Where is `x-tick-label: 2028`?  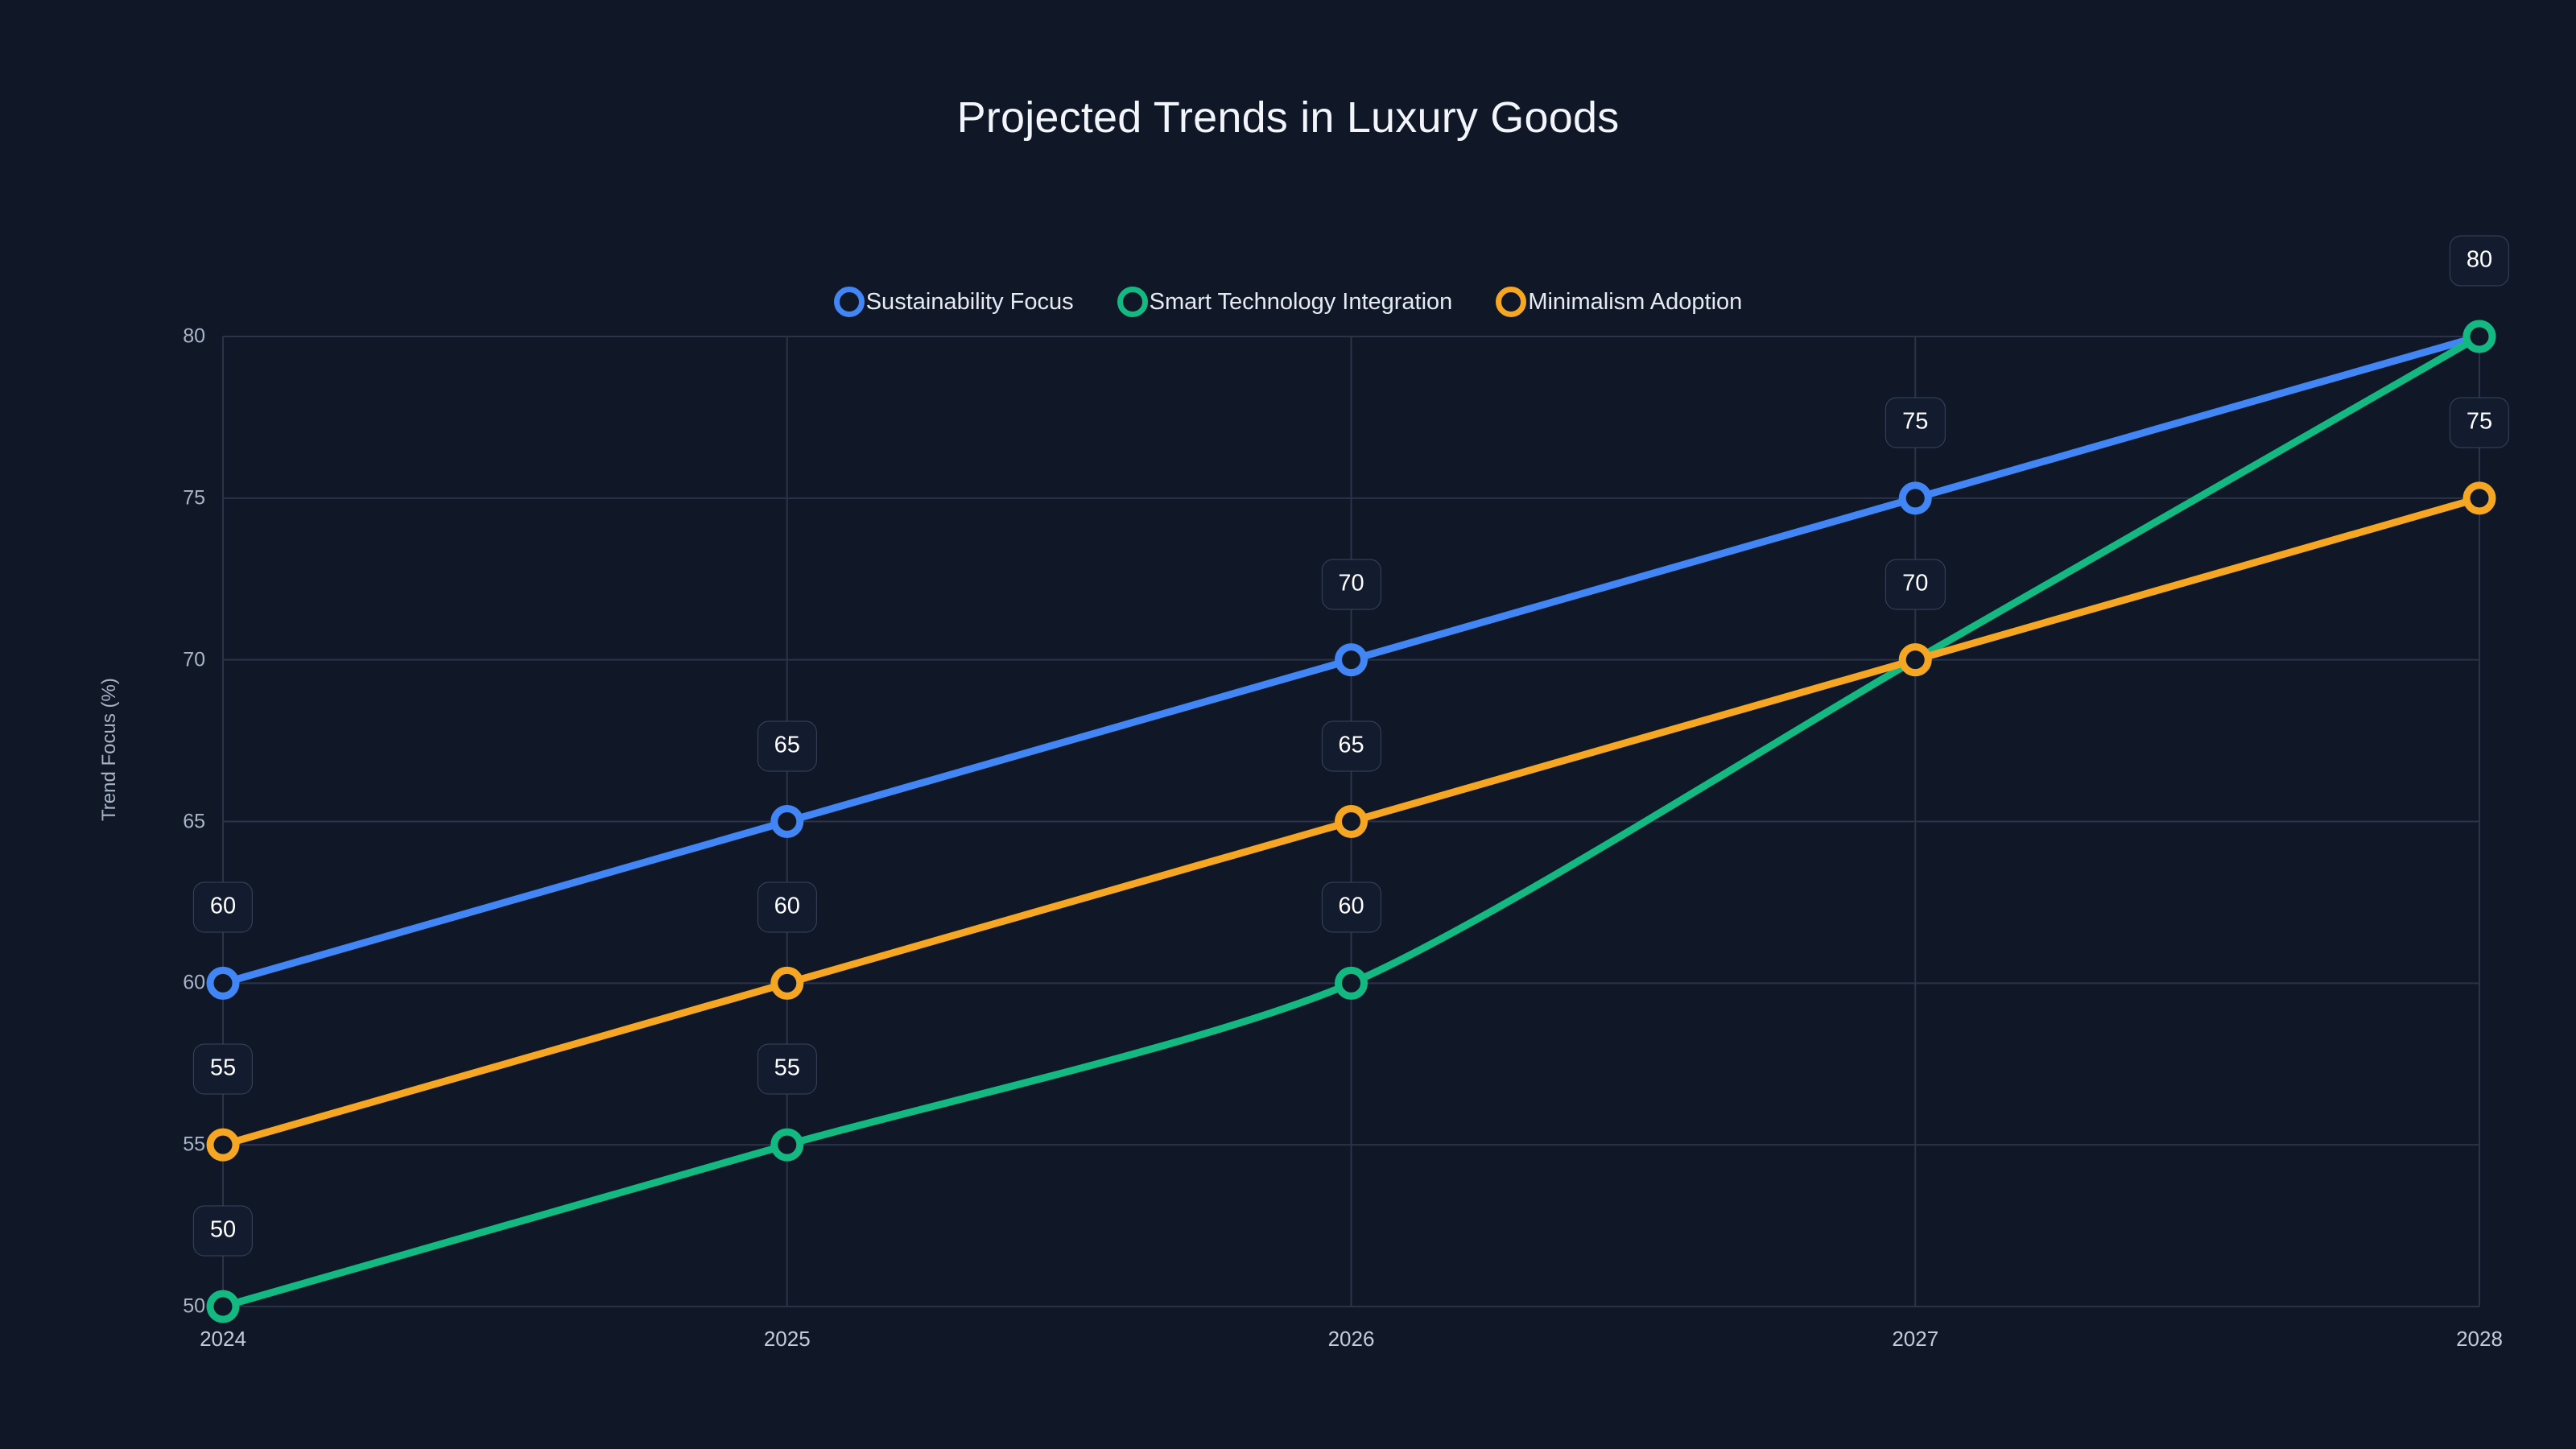 x-tick-label: 2028 is located at coordinates (2479, 1339).